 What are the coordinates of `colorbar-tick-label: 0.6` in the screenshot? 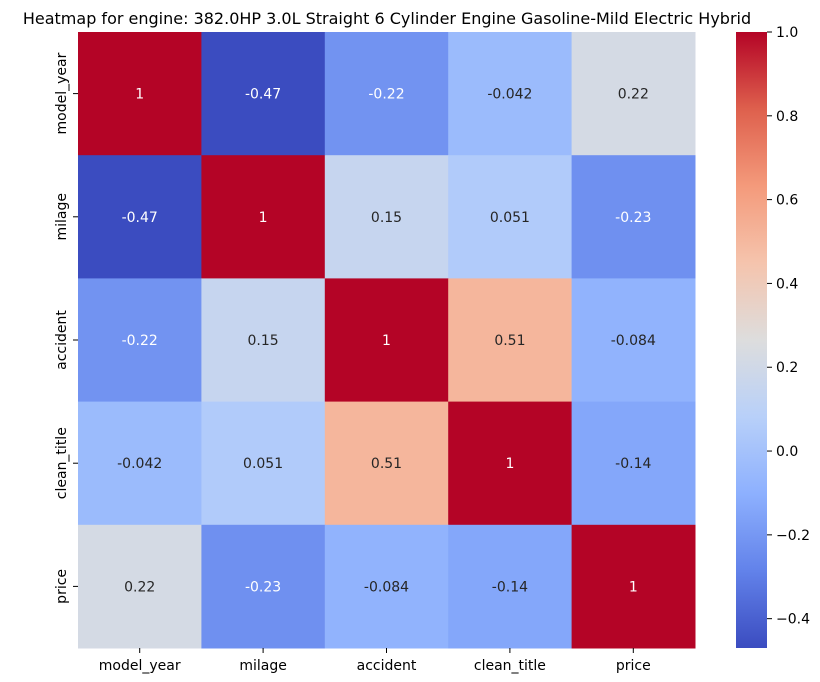 It's located at (787, 201).